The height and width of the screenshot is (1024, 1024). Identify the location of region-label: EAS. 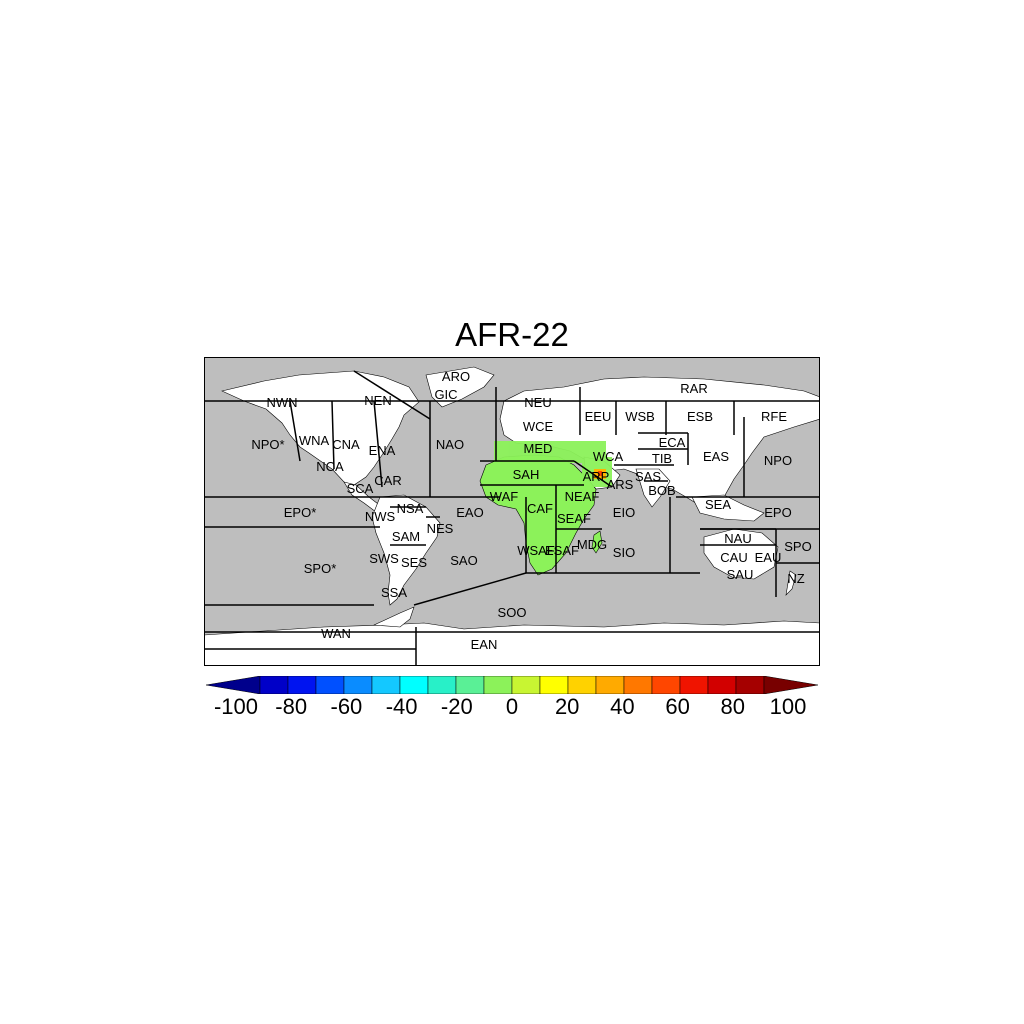
(716, 456).